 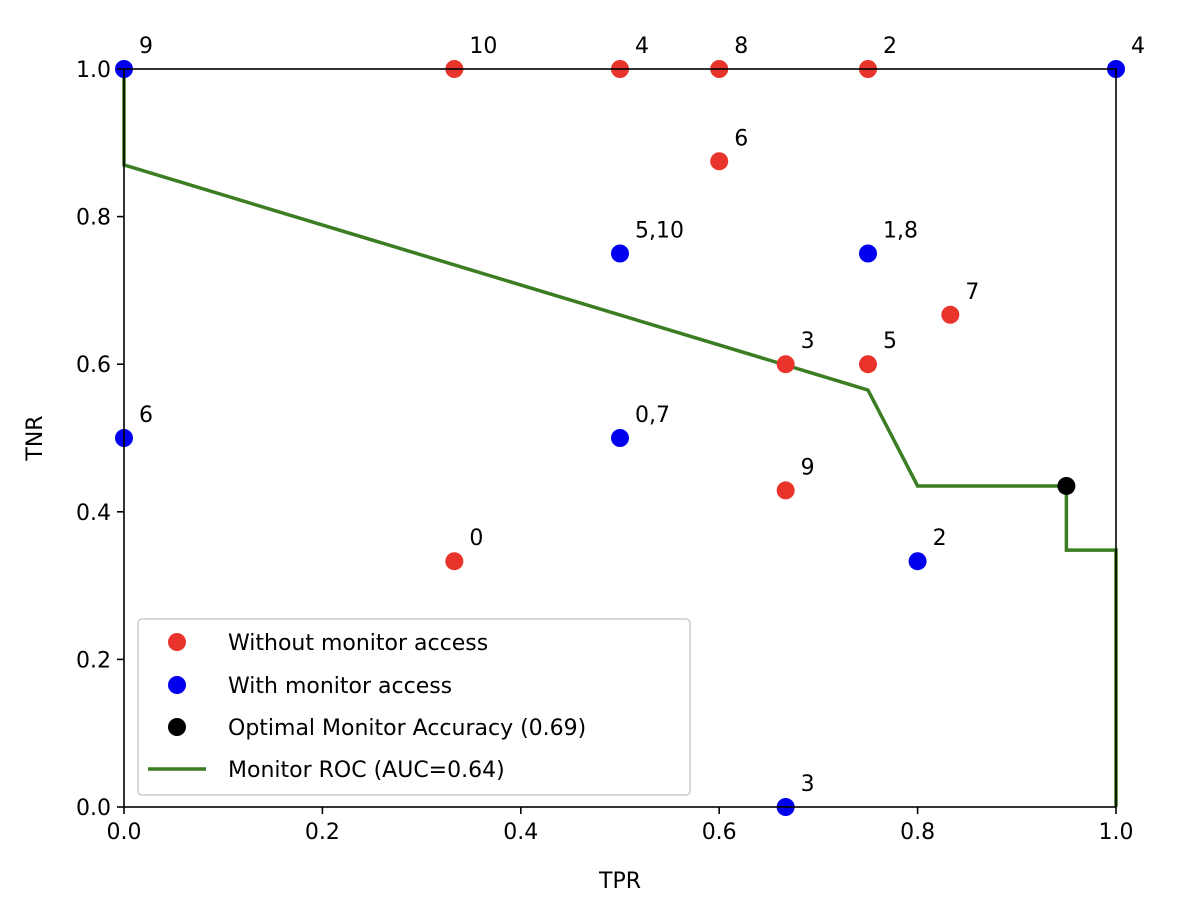 What do you see at coordinates (652, 415) in the screenshot?
I see `point-label: 0,7` at bounding box center [652, 415].